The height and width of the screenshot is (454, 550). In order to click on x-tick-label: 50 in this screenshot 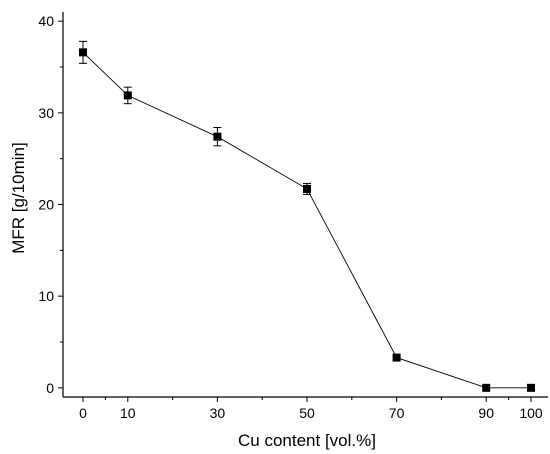, I will do `click(307, 413)`.